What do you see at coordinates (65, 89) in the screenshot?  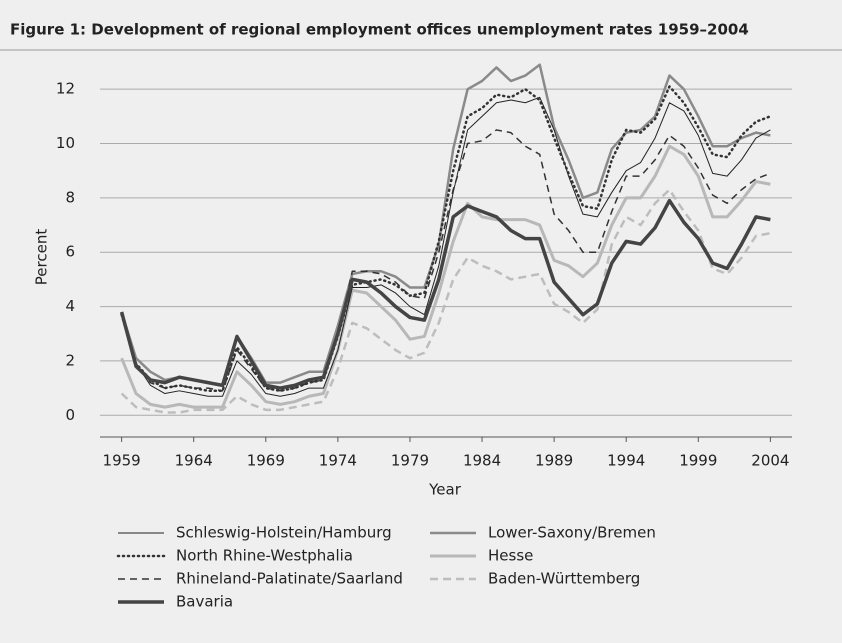 I see `y-tick-label: 12` at bounding box center [65, 89].